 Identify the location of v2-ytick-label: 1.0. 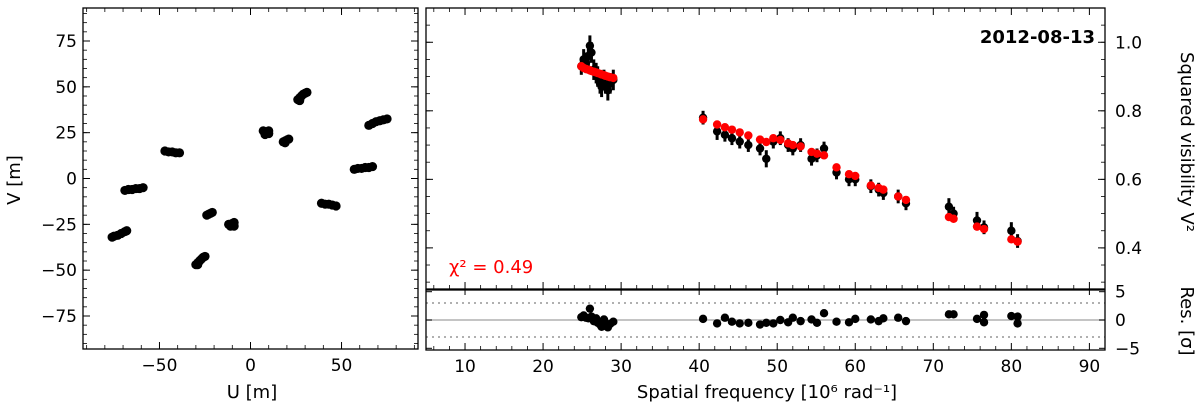
(1128, 43).